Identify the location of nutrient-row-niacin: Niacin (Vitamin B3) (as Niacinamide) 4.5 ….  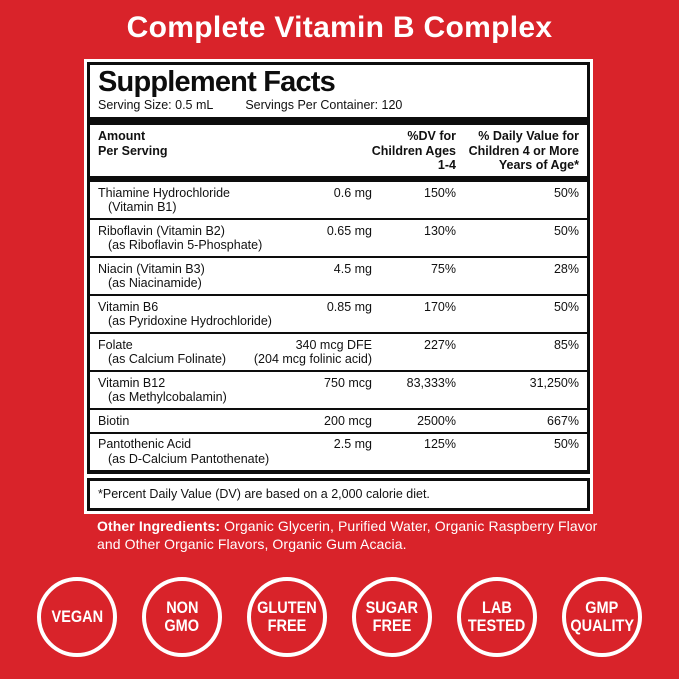
(338, 275).